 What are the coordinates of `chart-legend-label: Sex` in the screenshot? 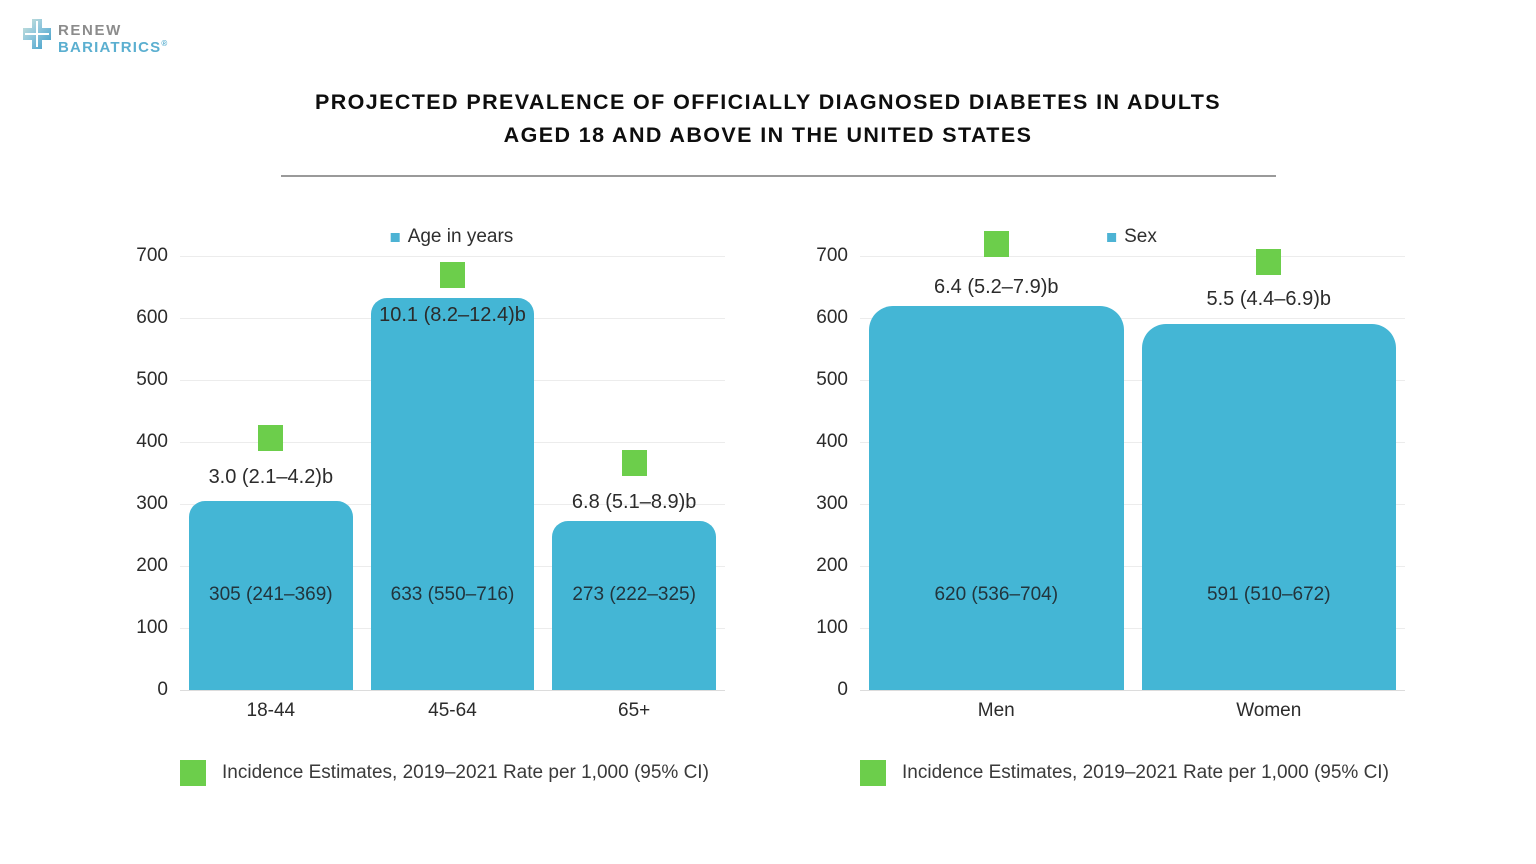 It's located at (1140, 236).